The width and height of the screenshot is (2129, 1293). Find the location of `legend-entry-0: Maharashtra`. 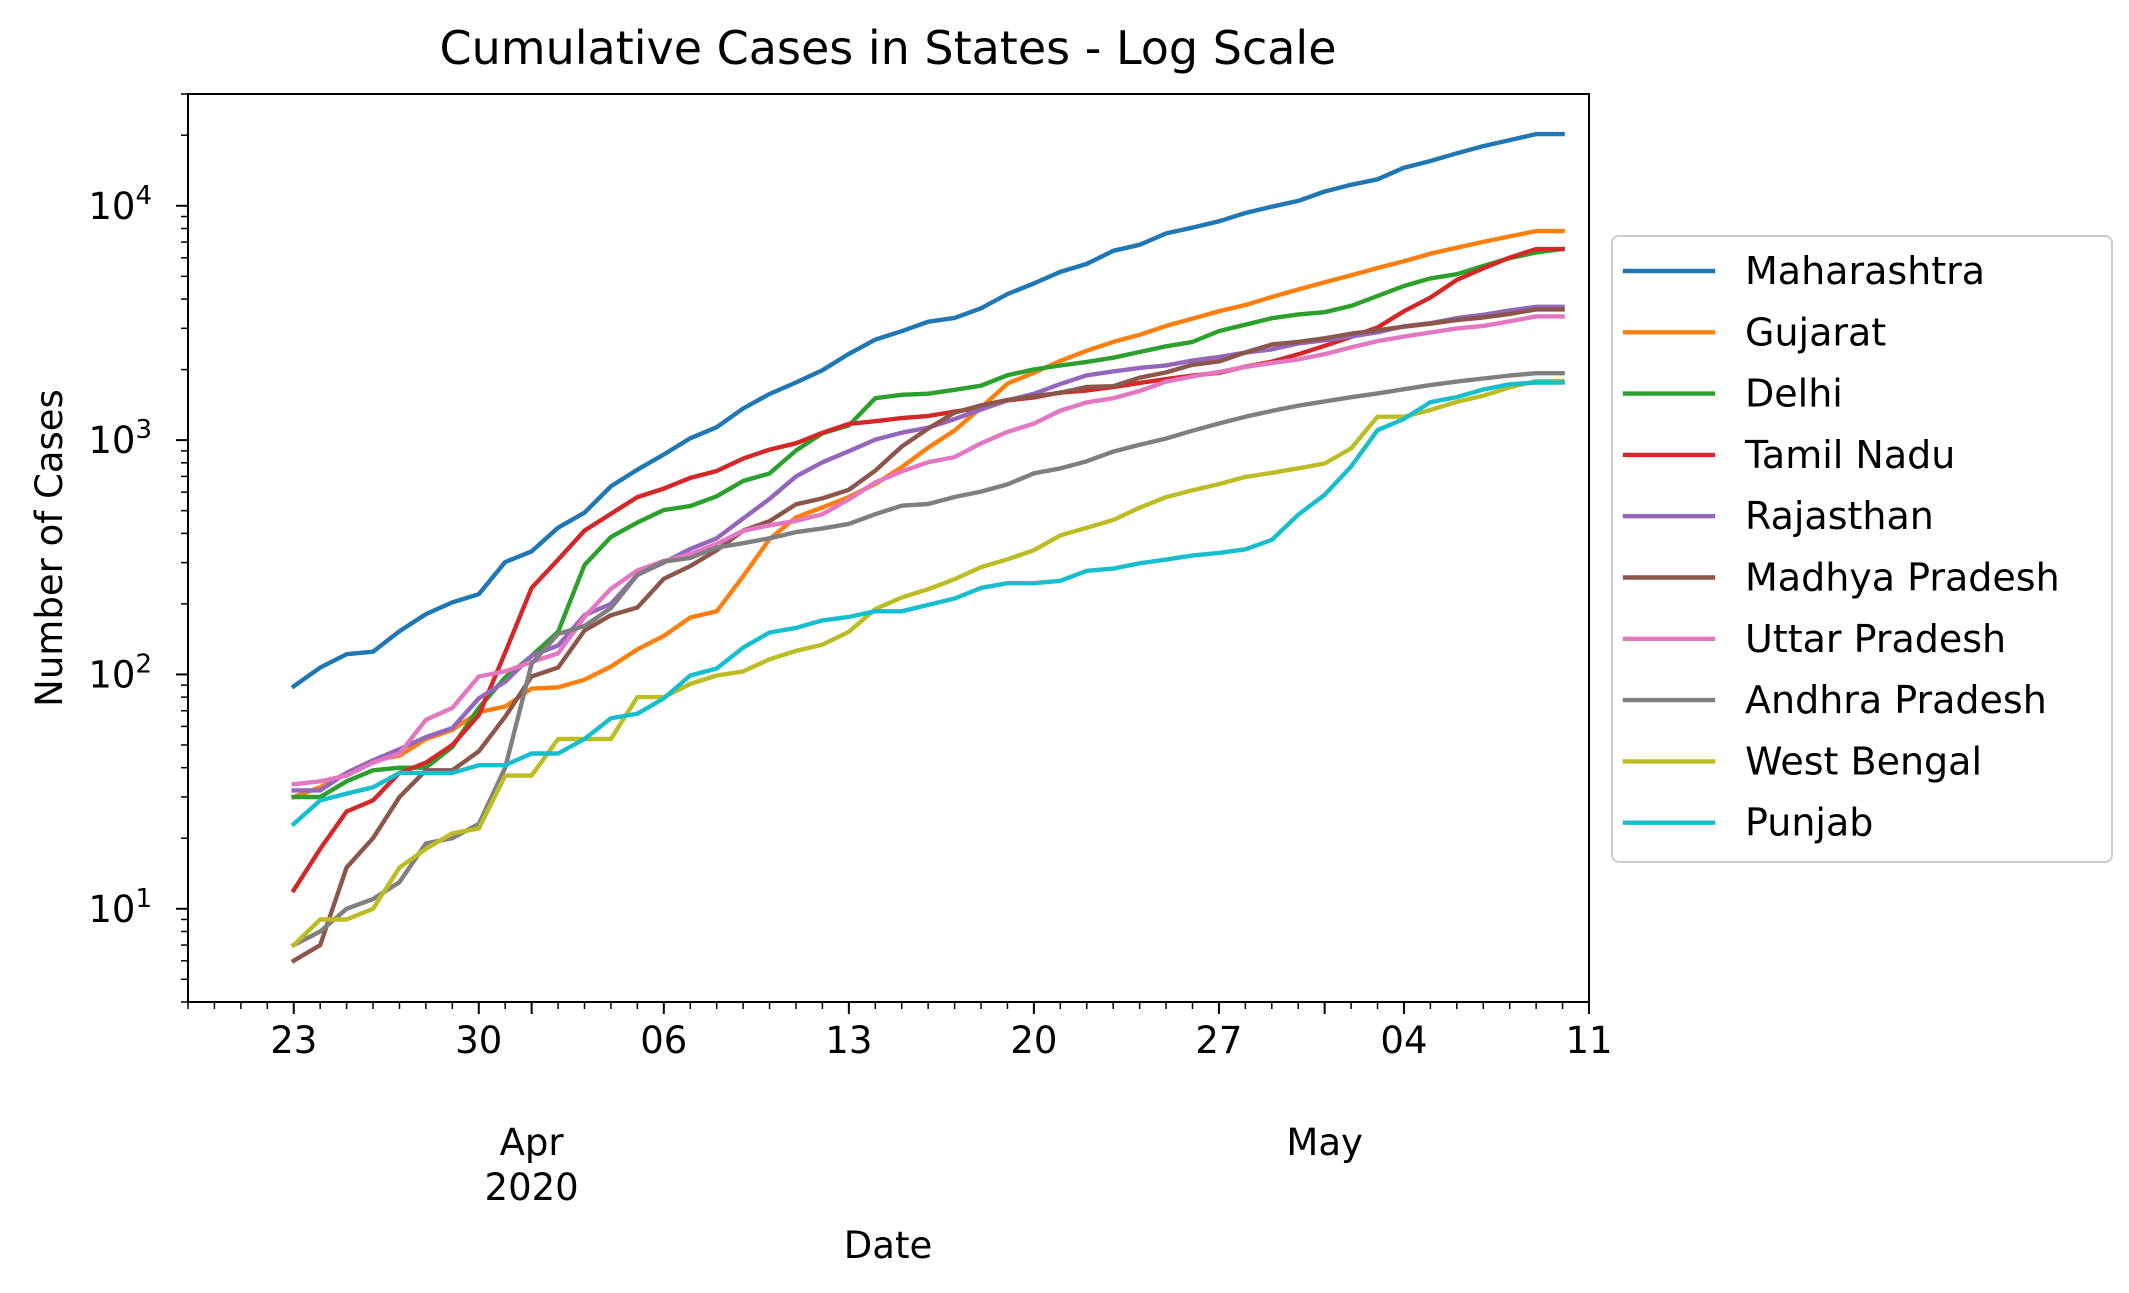

legend-entry-0: Maharashtra is located at coordinates (1865, 271).